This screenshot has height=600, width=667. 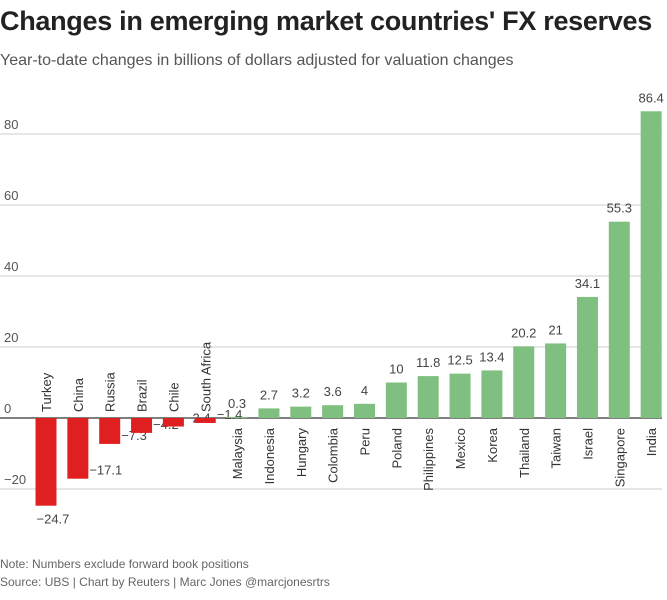 I want to click on y-tick-label: −20, so click(x=15, y=479).